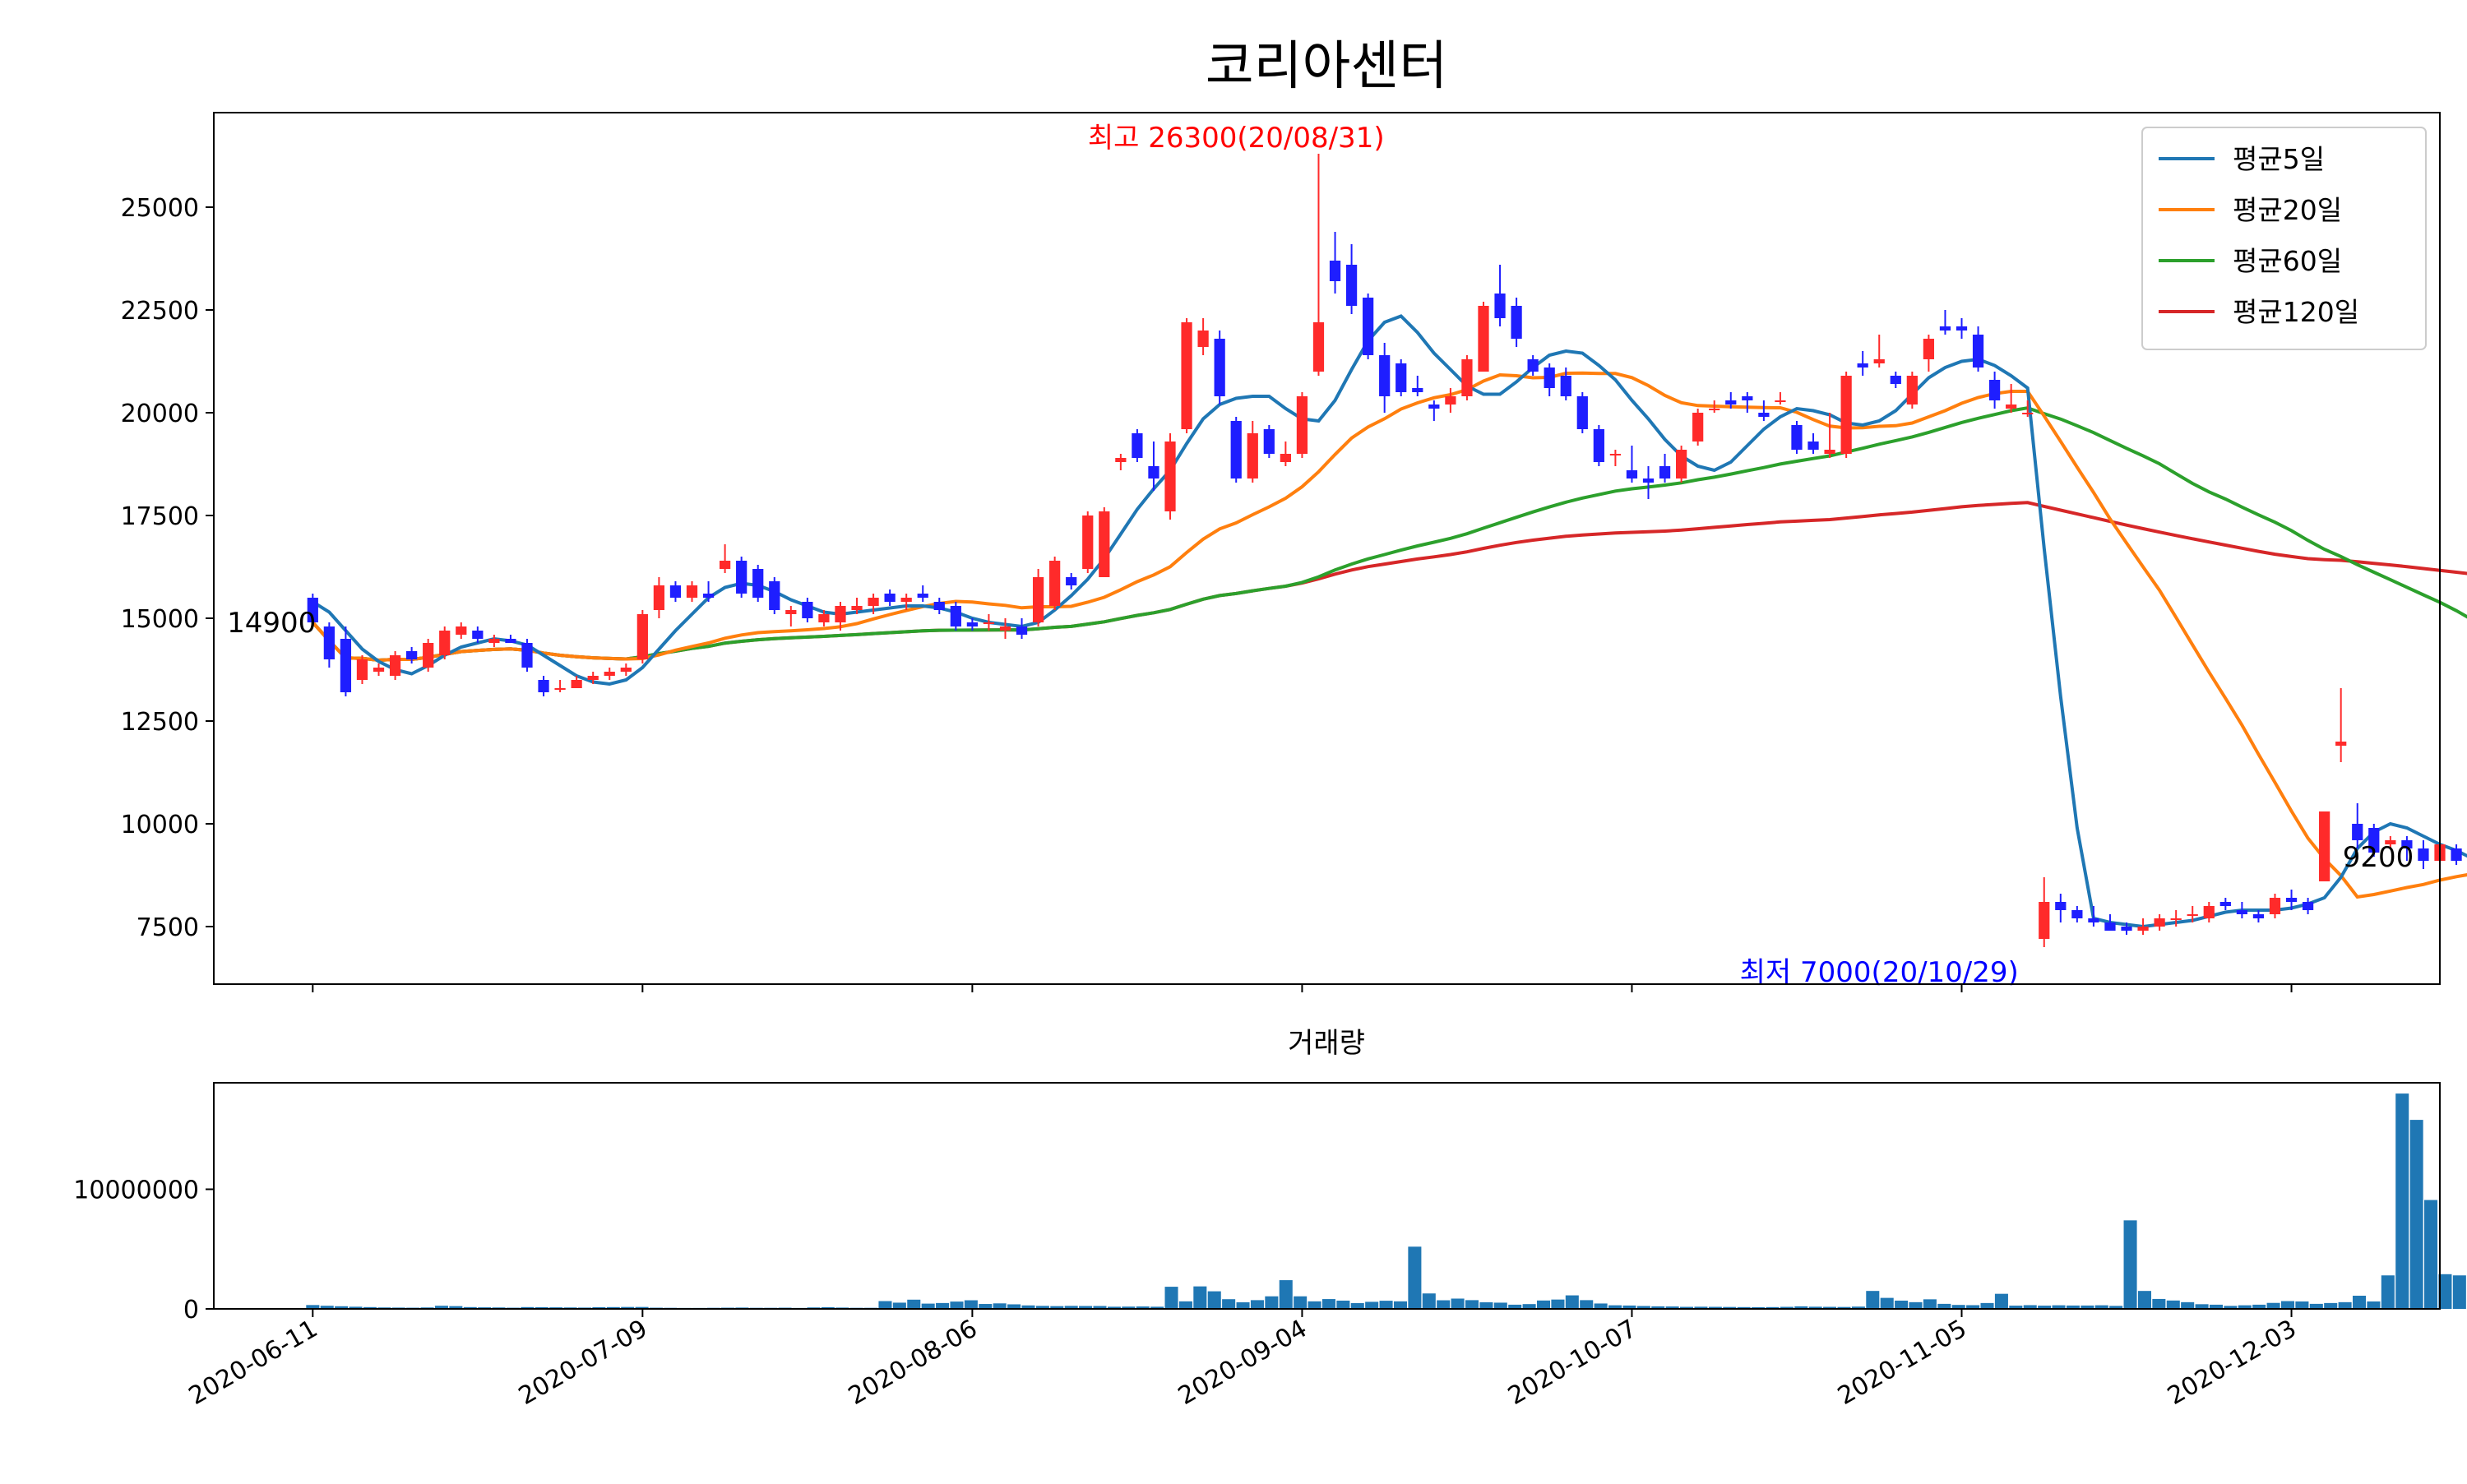 The width and height of the screenshot is (2467, 1484). Describe the element at coordinates (136, 1190) in the screenshot. I see `volume-y-tick-label: 10000000` at that location.